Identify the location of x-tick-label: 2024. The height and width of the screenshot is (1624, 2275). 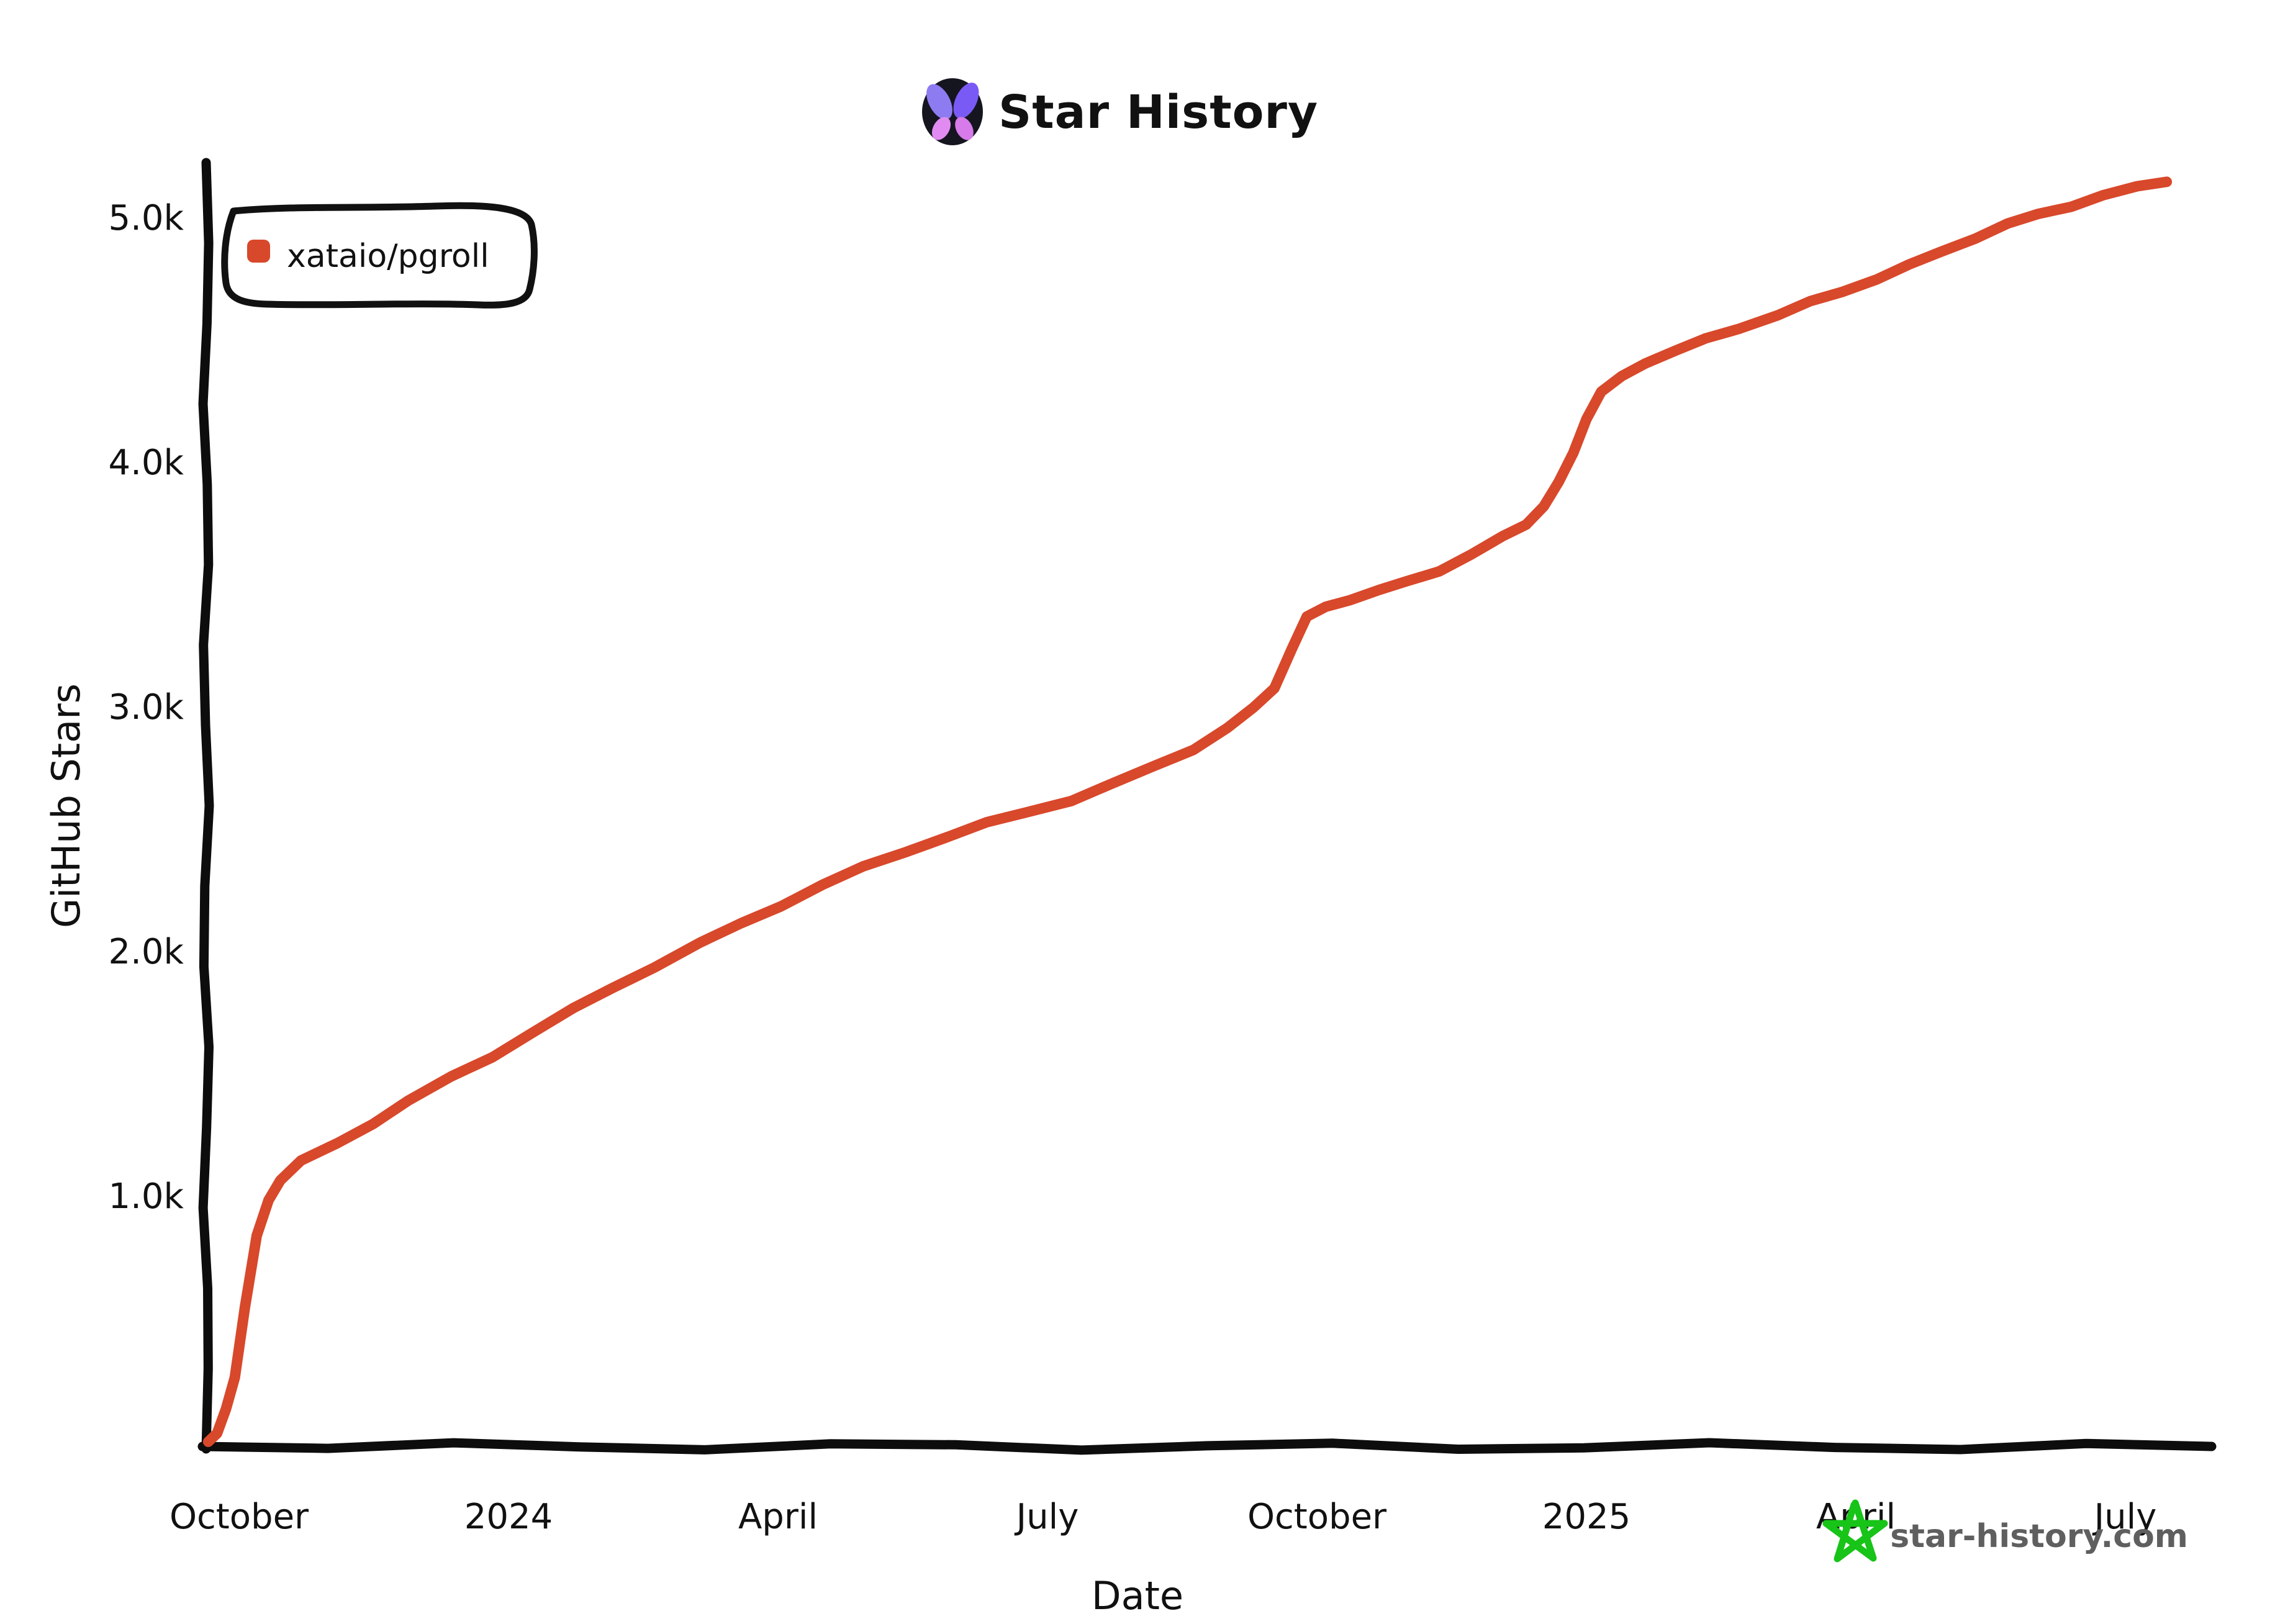
(509, 1517).